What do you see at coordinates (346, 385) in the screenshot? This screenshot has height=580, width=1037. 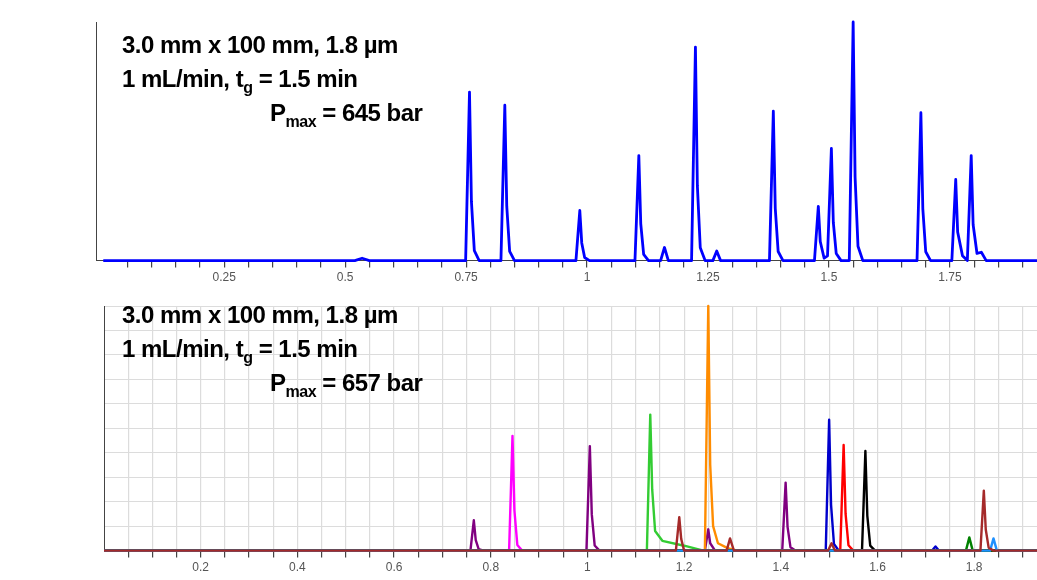 I see `annotation: P$_{max}$ = 657 bar` at bounding box center [346, 385].